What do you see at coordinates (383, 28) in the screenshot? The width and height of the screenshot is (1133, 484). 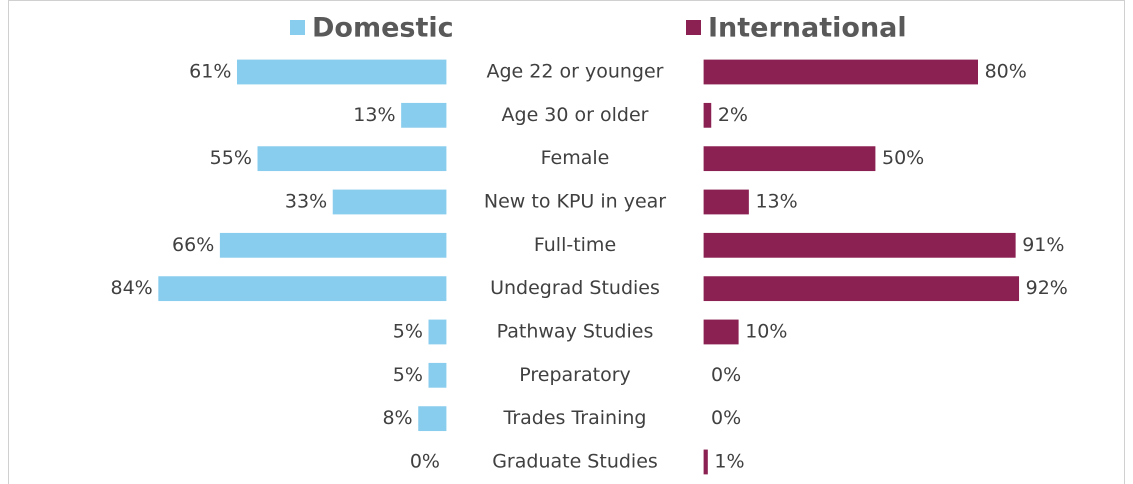 I see `legend-label: Domestic` at bounding box center [383, 28].